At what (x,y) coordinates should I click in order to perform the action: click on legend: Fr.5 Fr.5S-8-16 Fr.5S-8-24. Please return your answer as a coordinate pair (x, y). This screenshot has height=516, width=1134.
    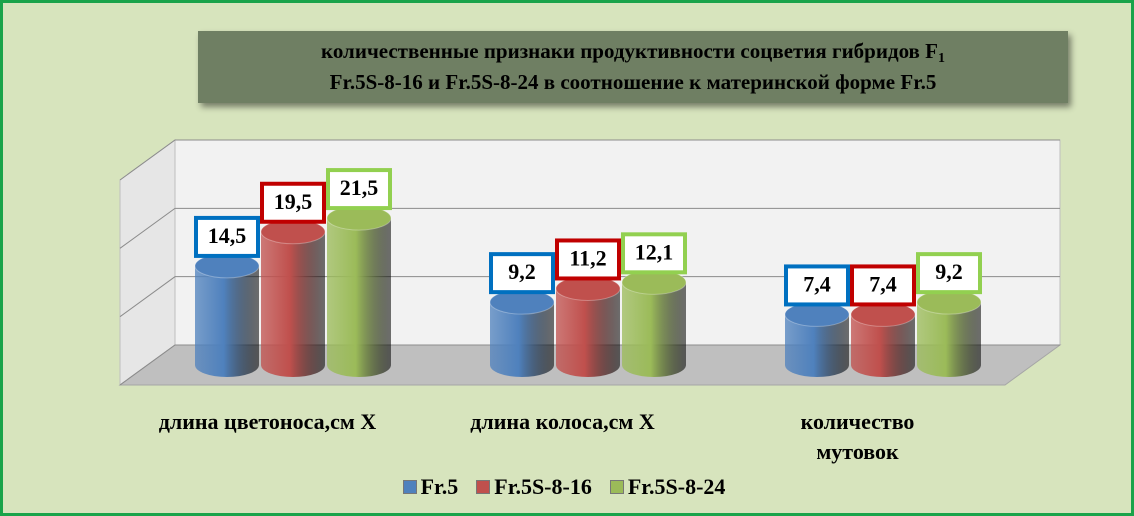
    Looking at the image, I should click on (564, 487).